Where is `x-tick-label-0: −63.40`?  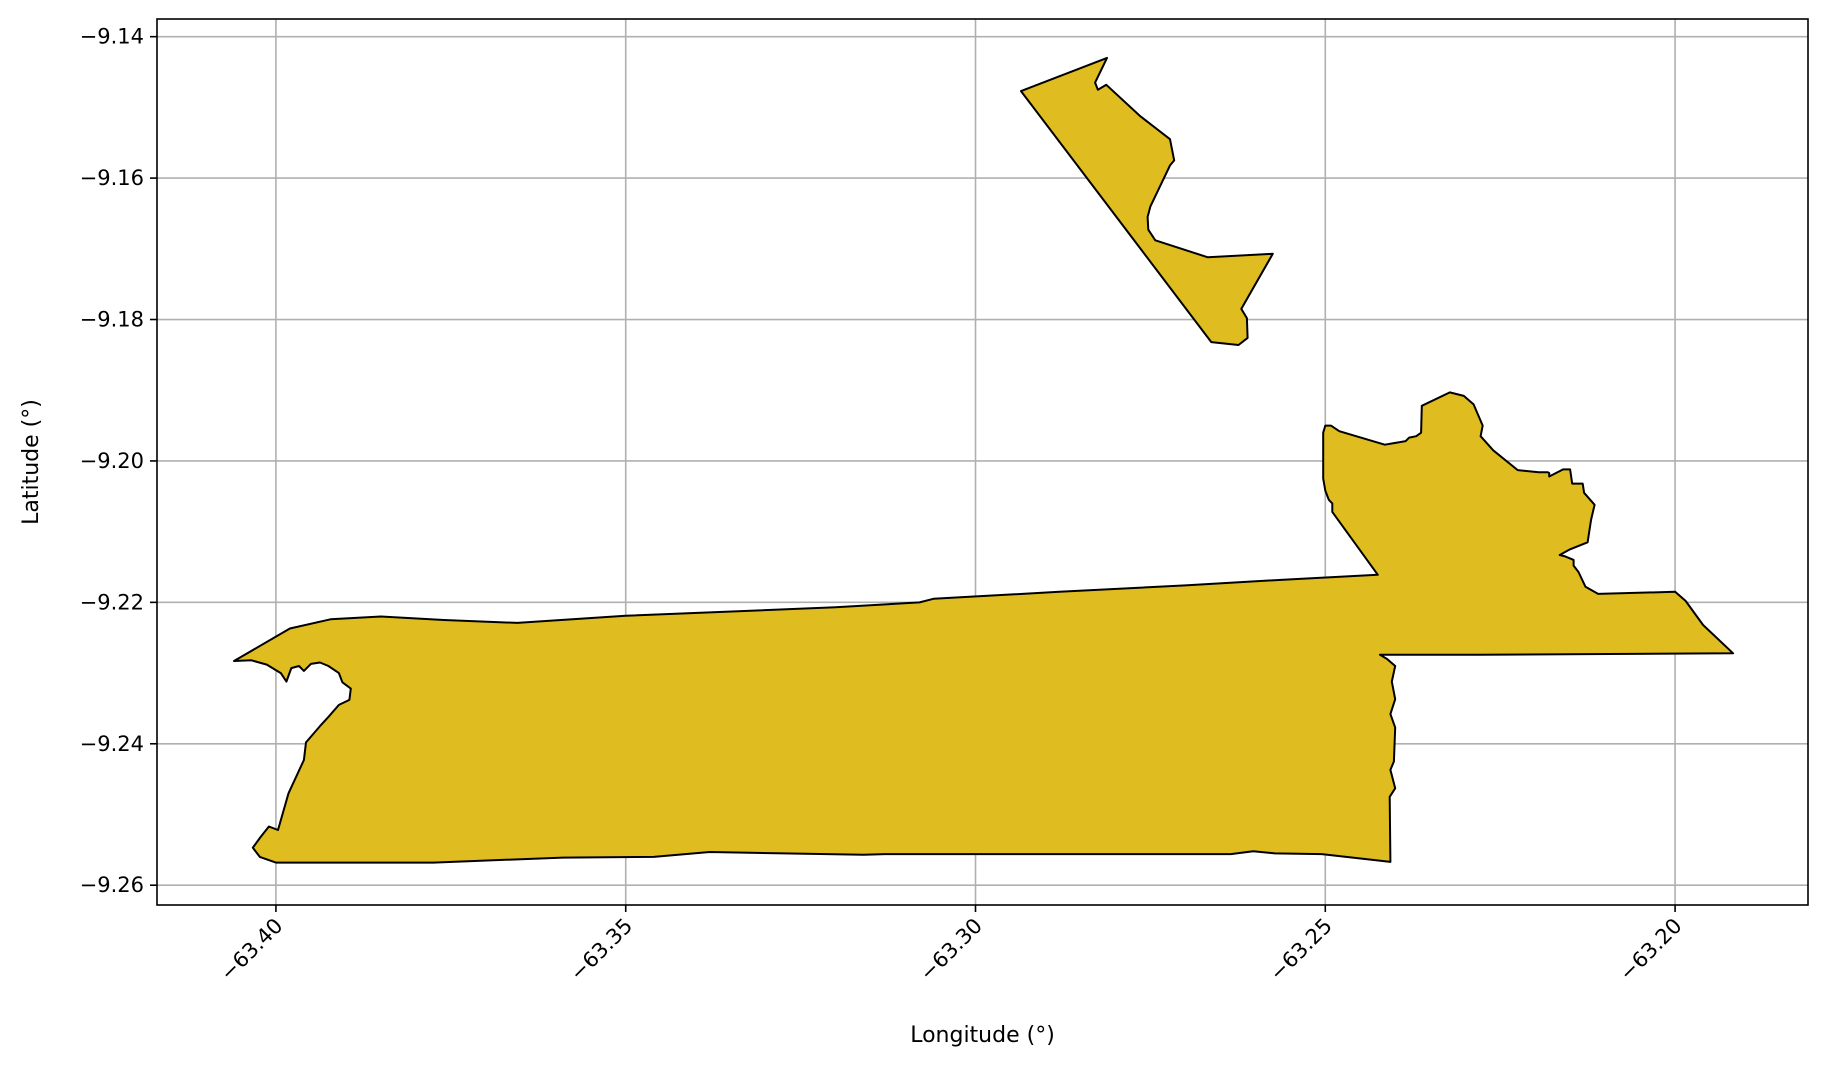 x-tick-label-0: −63.40 is located at coordinates (252, 950).